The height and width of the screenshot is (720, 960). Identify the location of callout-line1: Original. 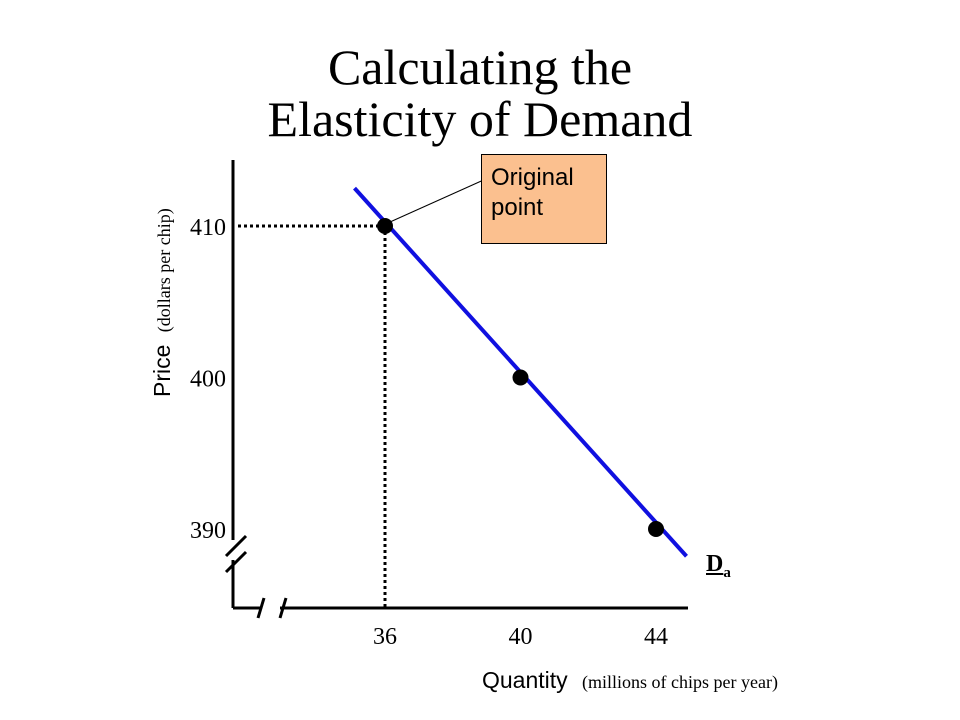
(532, 177).